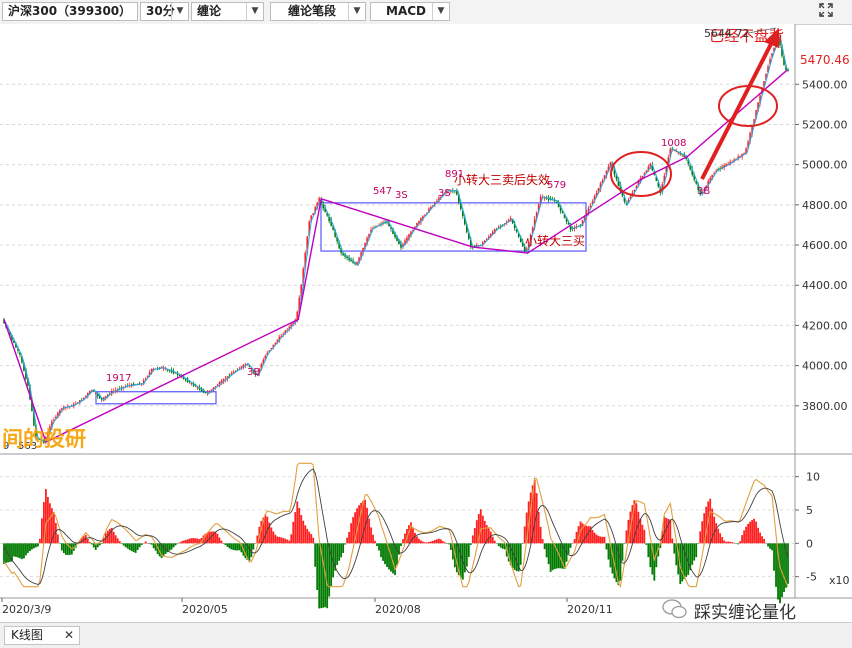  I want to click on tab-kline: K线图 ✕, so click(42, 635).